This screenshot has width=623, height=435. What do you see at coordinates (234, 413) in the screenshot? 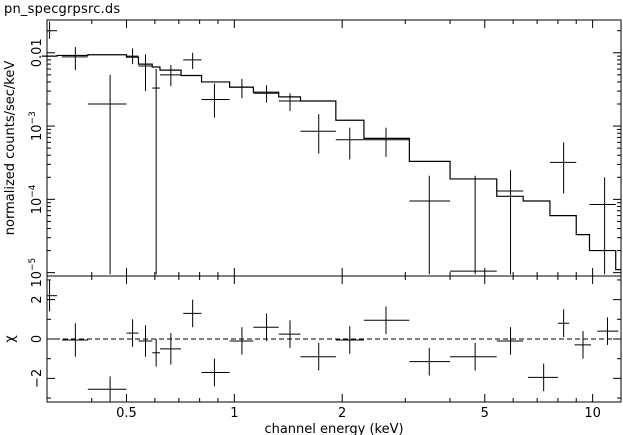
I see `x-tick-label: 1` at bounding box center [234, 413].